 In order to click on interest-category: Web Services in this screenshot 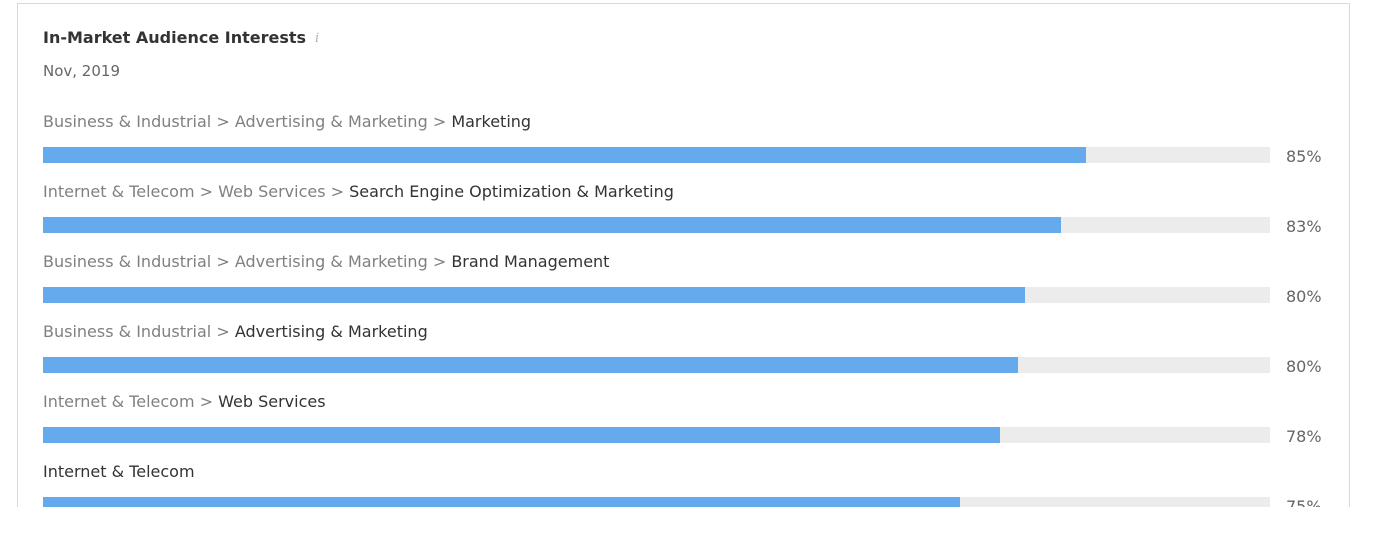, I will do `click(272, 401)`.